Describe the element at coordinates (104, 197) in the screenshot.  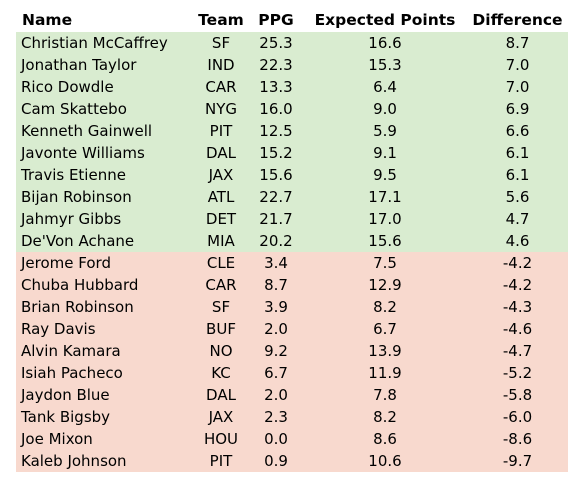
I see `cell-name: Bijan Robinson` at that location.